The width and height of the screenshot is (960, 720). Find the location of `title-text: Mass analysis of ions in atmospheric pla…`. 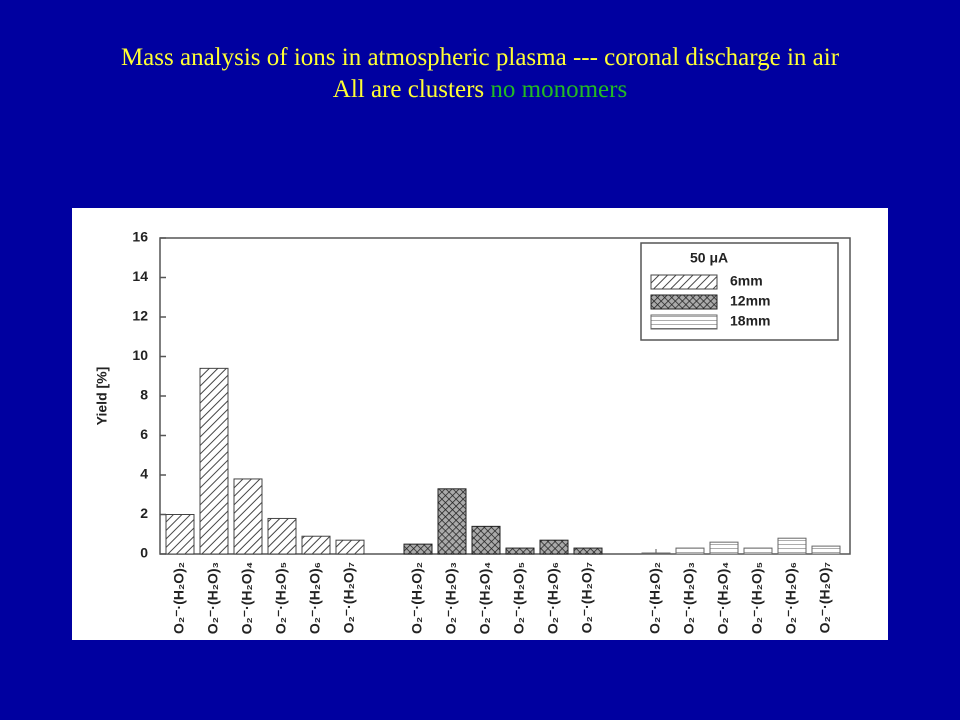

title-text: Mass analysis of ions in atmospheric pla… is located at coordinates (480, 73).